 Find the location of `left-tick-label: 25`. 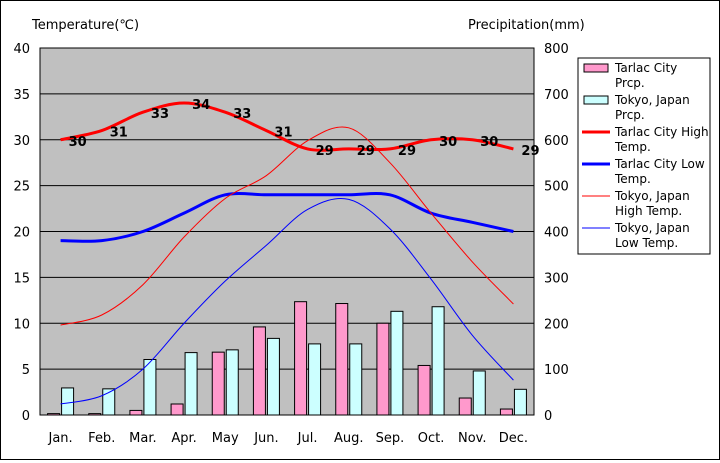

left-tick-label: 25 is located at coordinates (21, 187).